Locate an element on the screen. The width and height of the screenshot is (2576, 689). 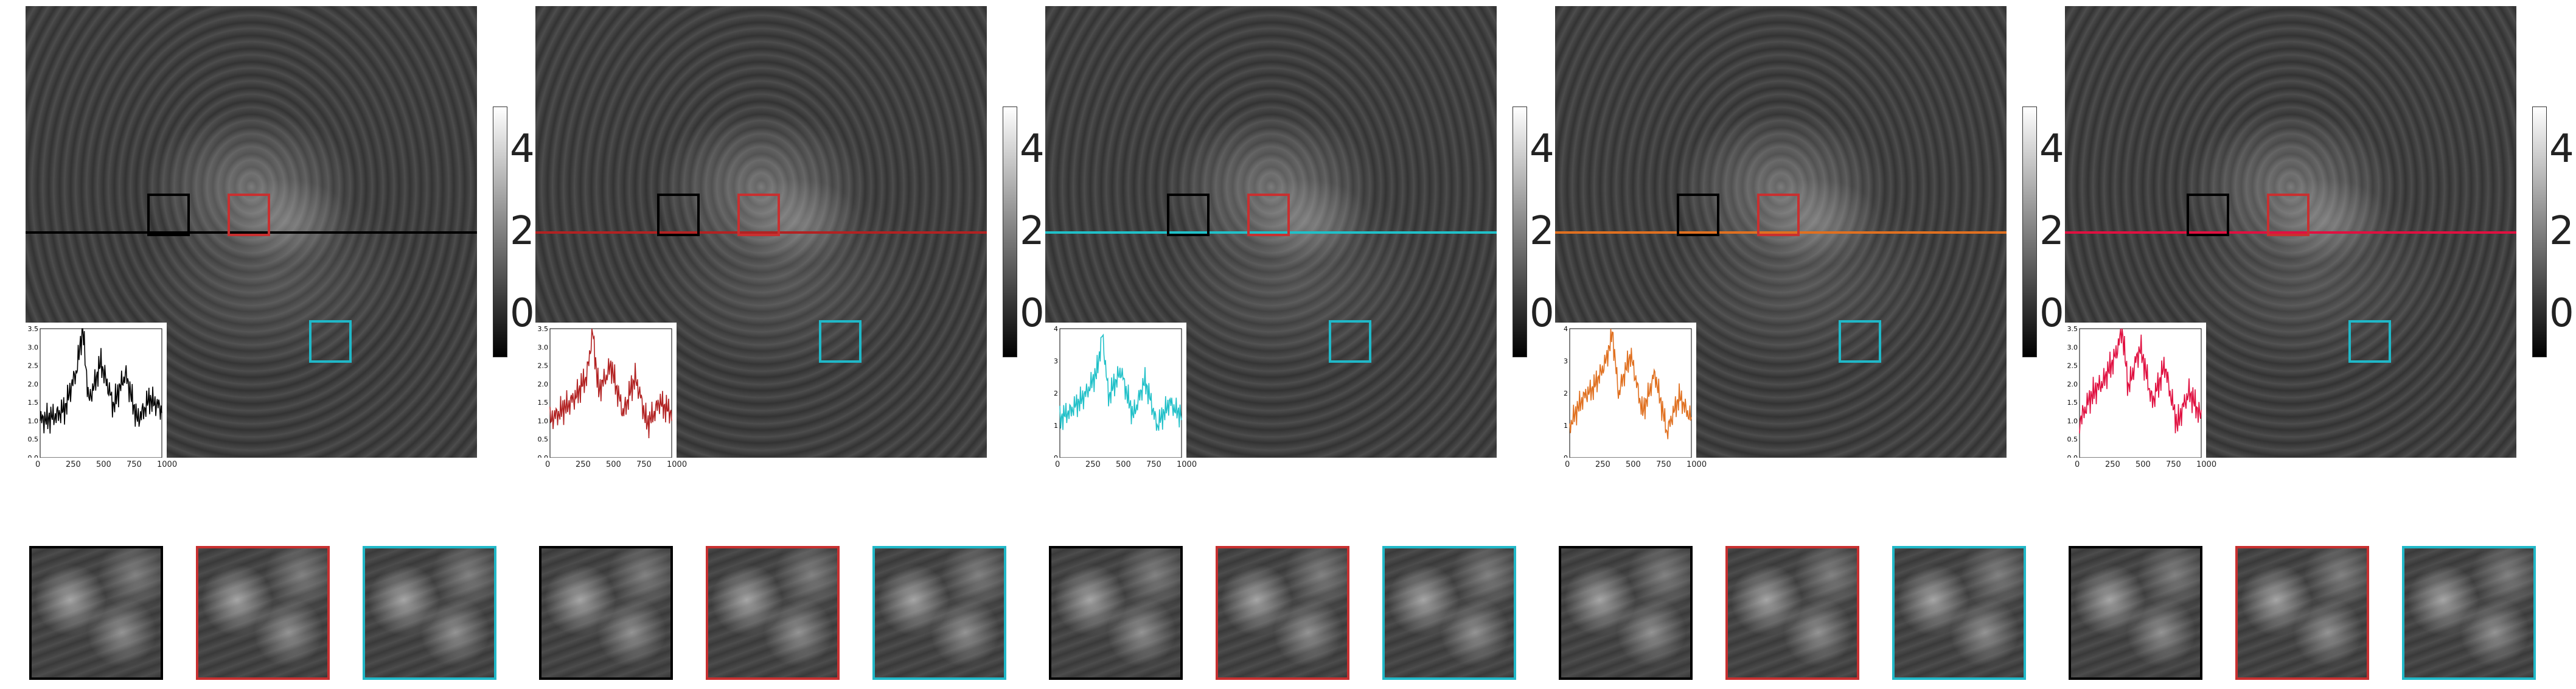
inset-ytick: 0 is located at coordinates (1056, 456).